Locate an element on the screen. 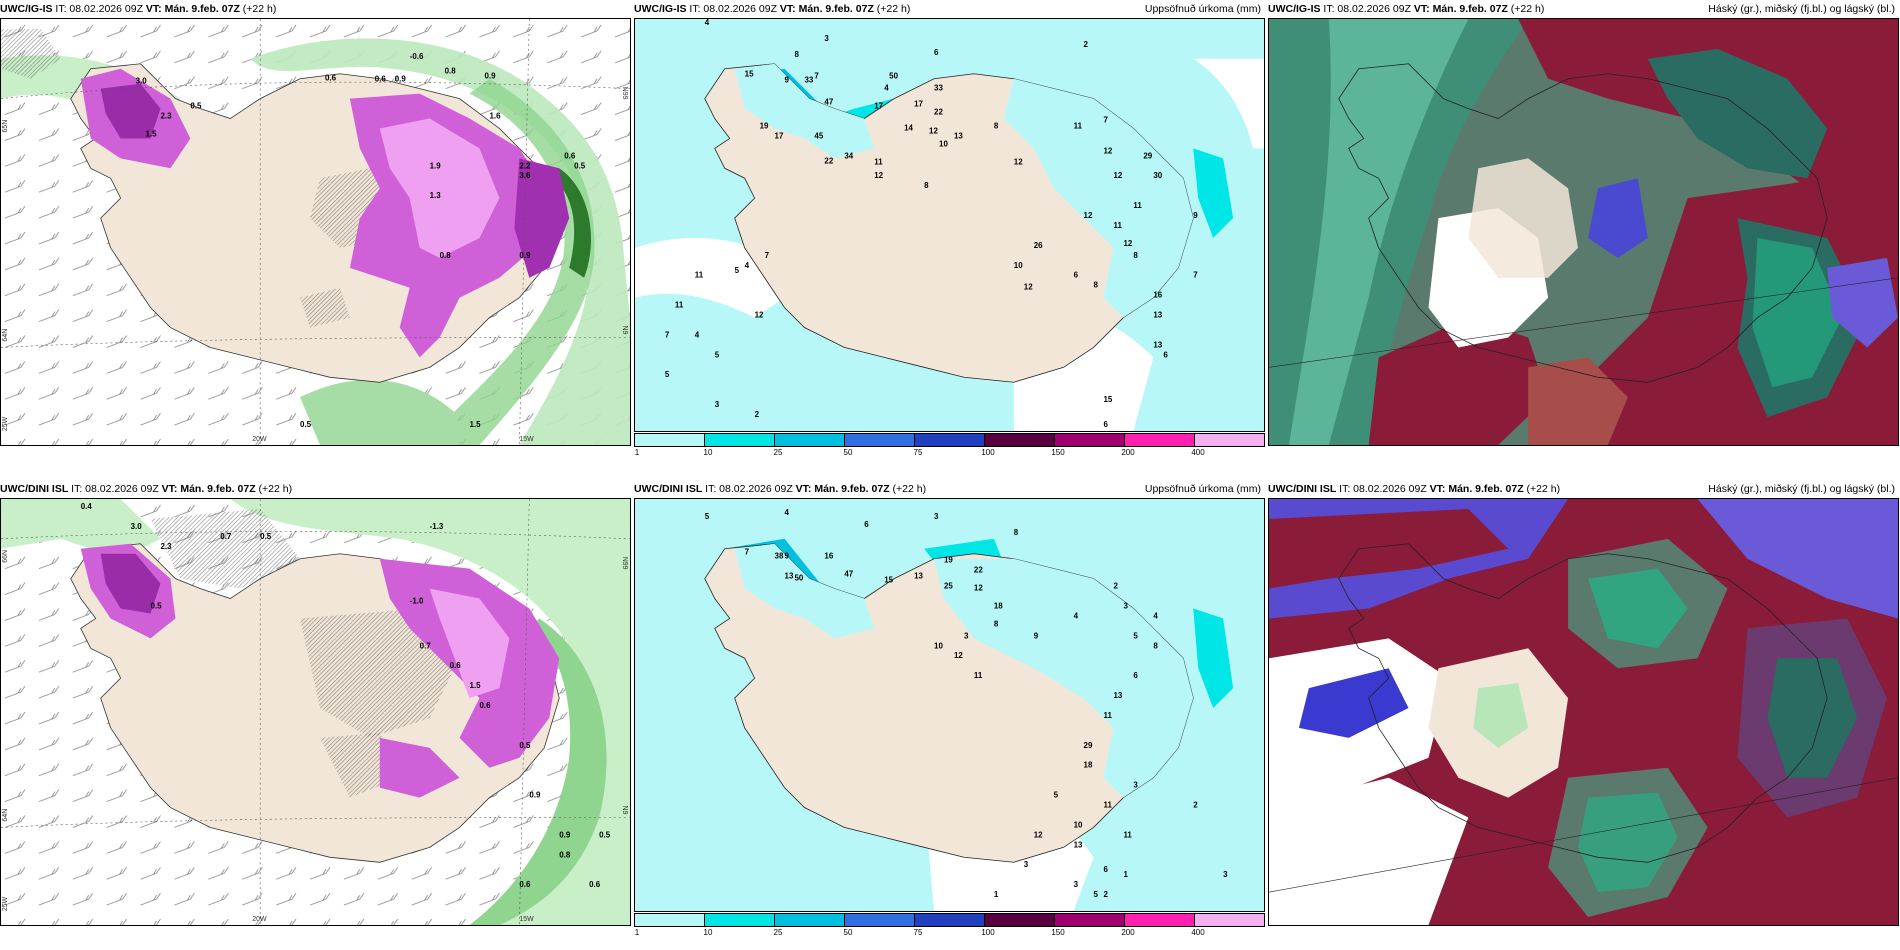 Image resolution: width=1900 pixels, height=950 pixels. wind-value: 1.3 is located at coordinates (436, 195).